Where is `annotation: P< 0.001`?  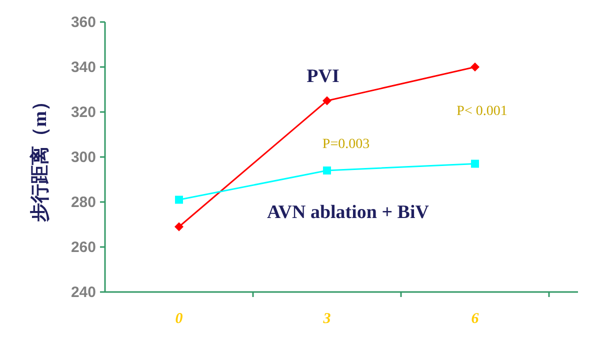
annotation: P< 0.001 is located at coordinates (482, 111).